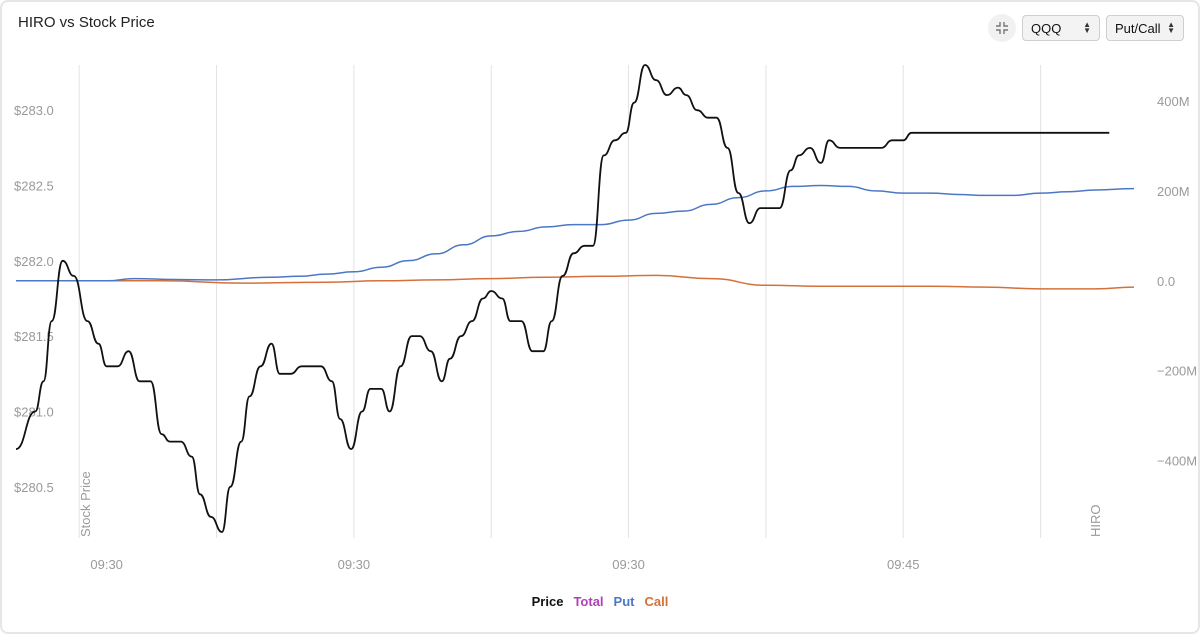 The width and height of the screenshot is (1200, 634). I want to click on symbol-select: QQQ ▲ ▼, so click(1061, 28).